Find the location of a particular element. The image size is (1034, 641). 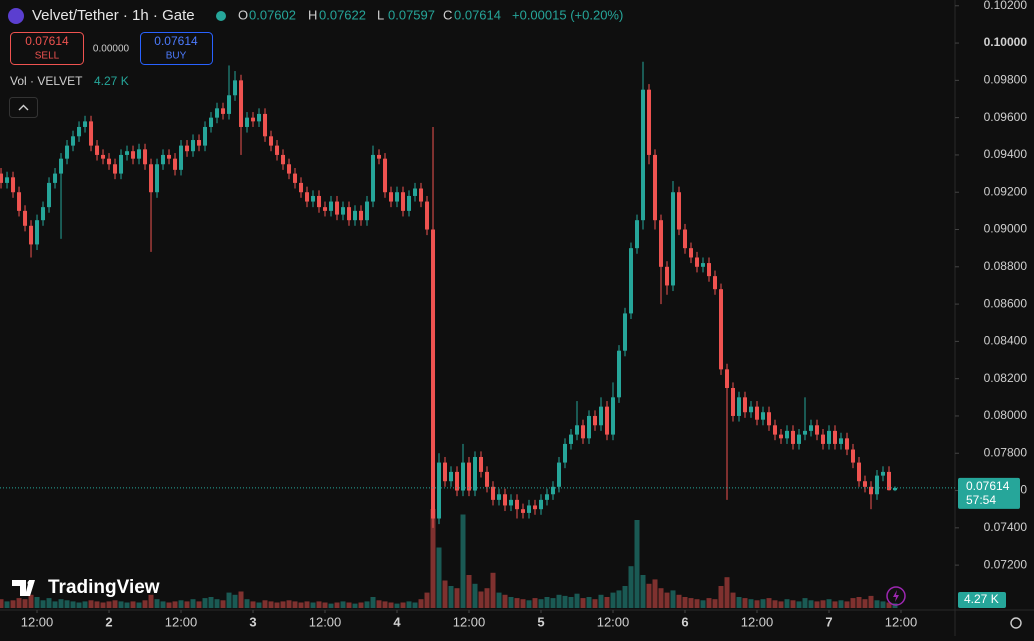

collapse-button is located at coordinates (23, 107).